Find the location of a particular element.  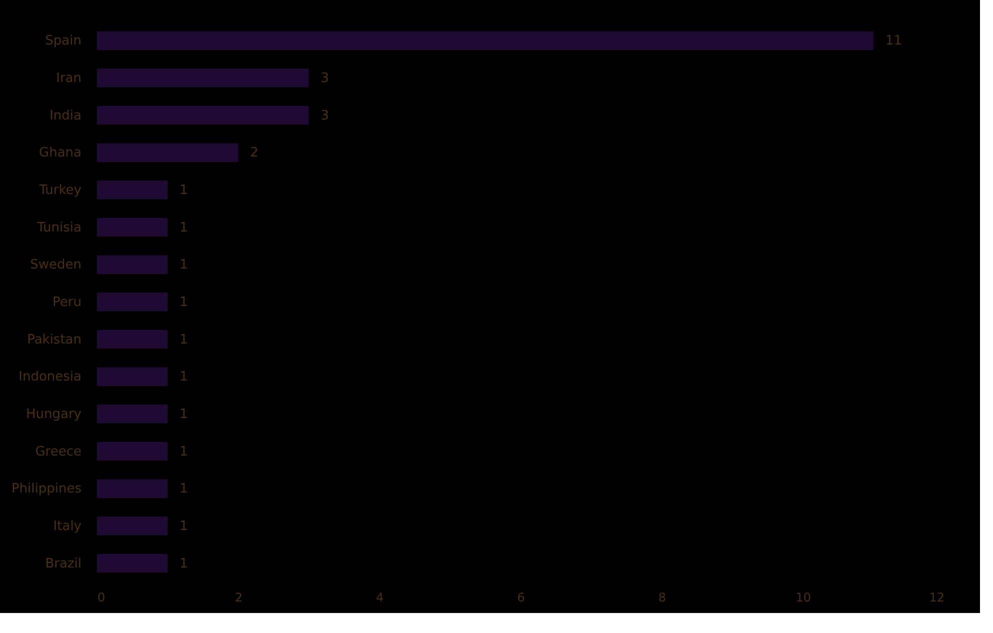

y-tick-label: Philippines is located at coordinates (46, 489).